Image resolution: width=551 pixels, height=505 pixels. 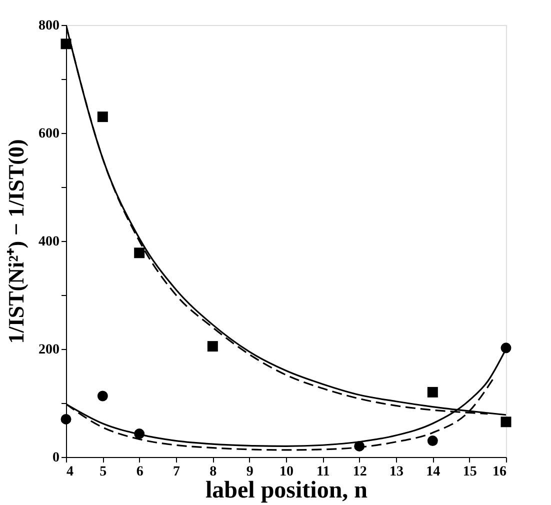 What do you see at coordinates (103, 472) in the screenshot?
I see `x-tick-label: 5` at bounding box center [103, 472].